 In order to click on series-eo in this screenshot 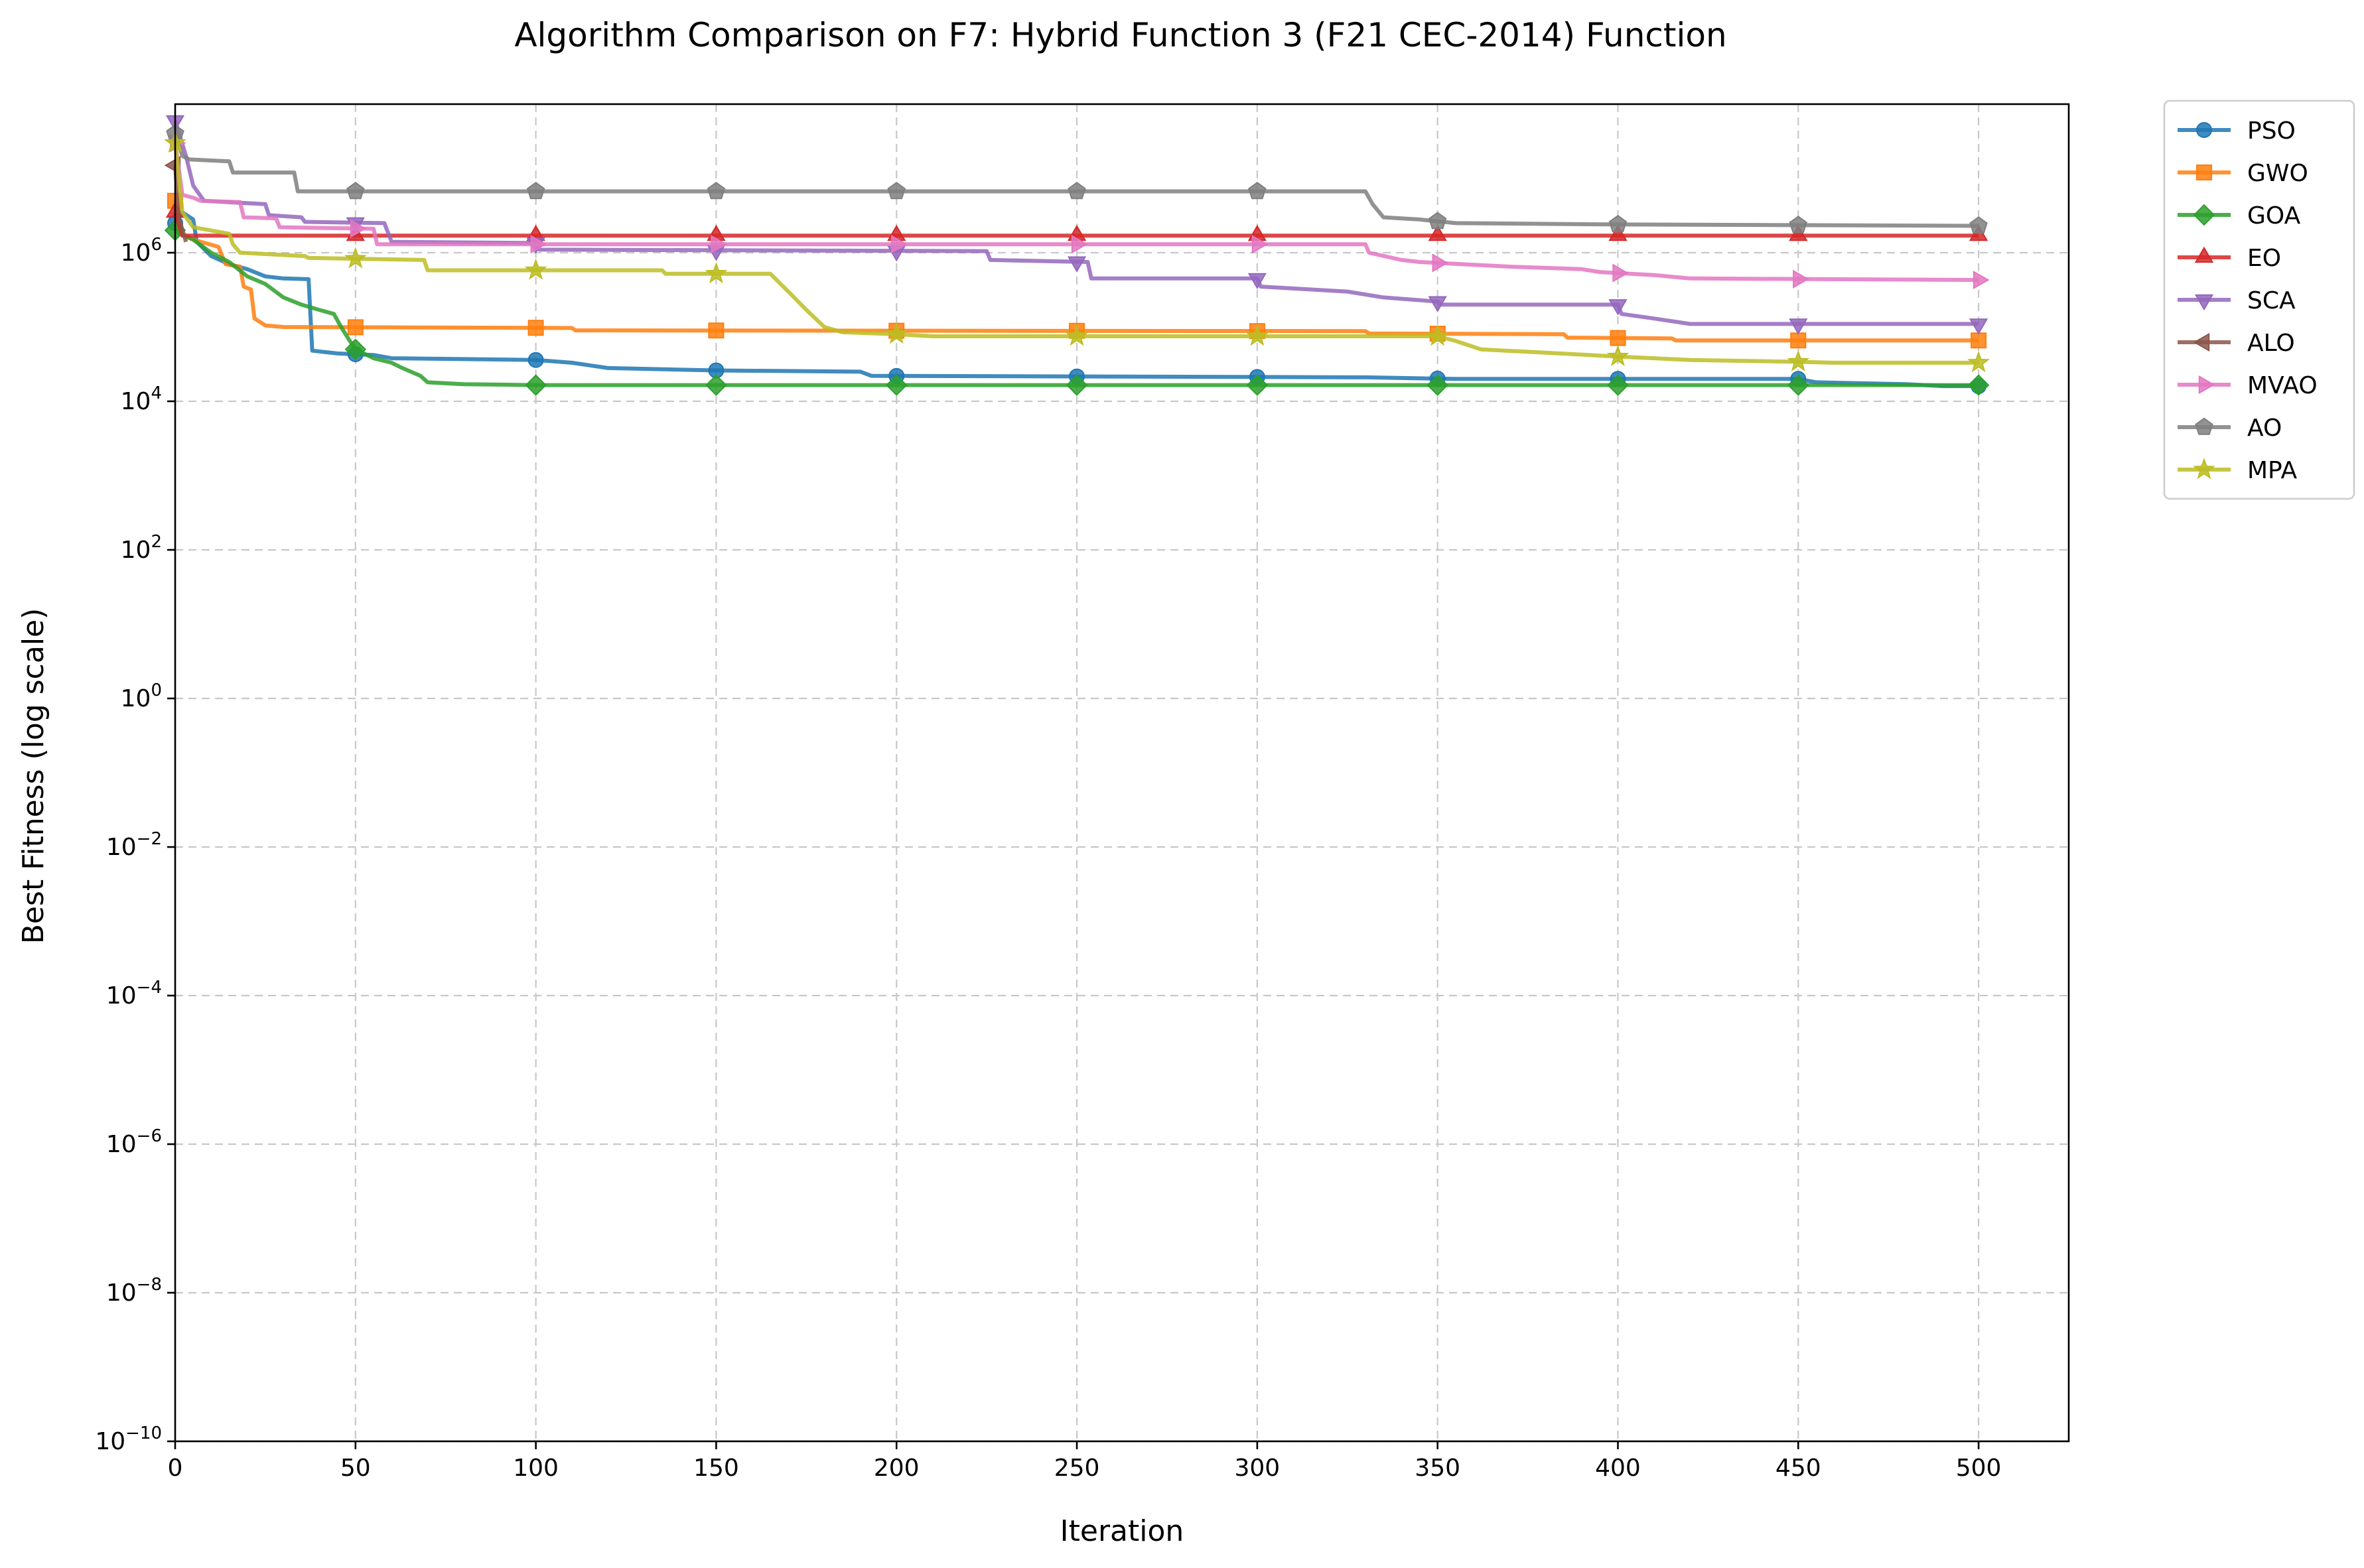, I will do `click(1076, 221)`.